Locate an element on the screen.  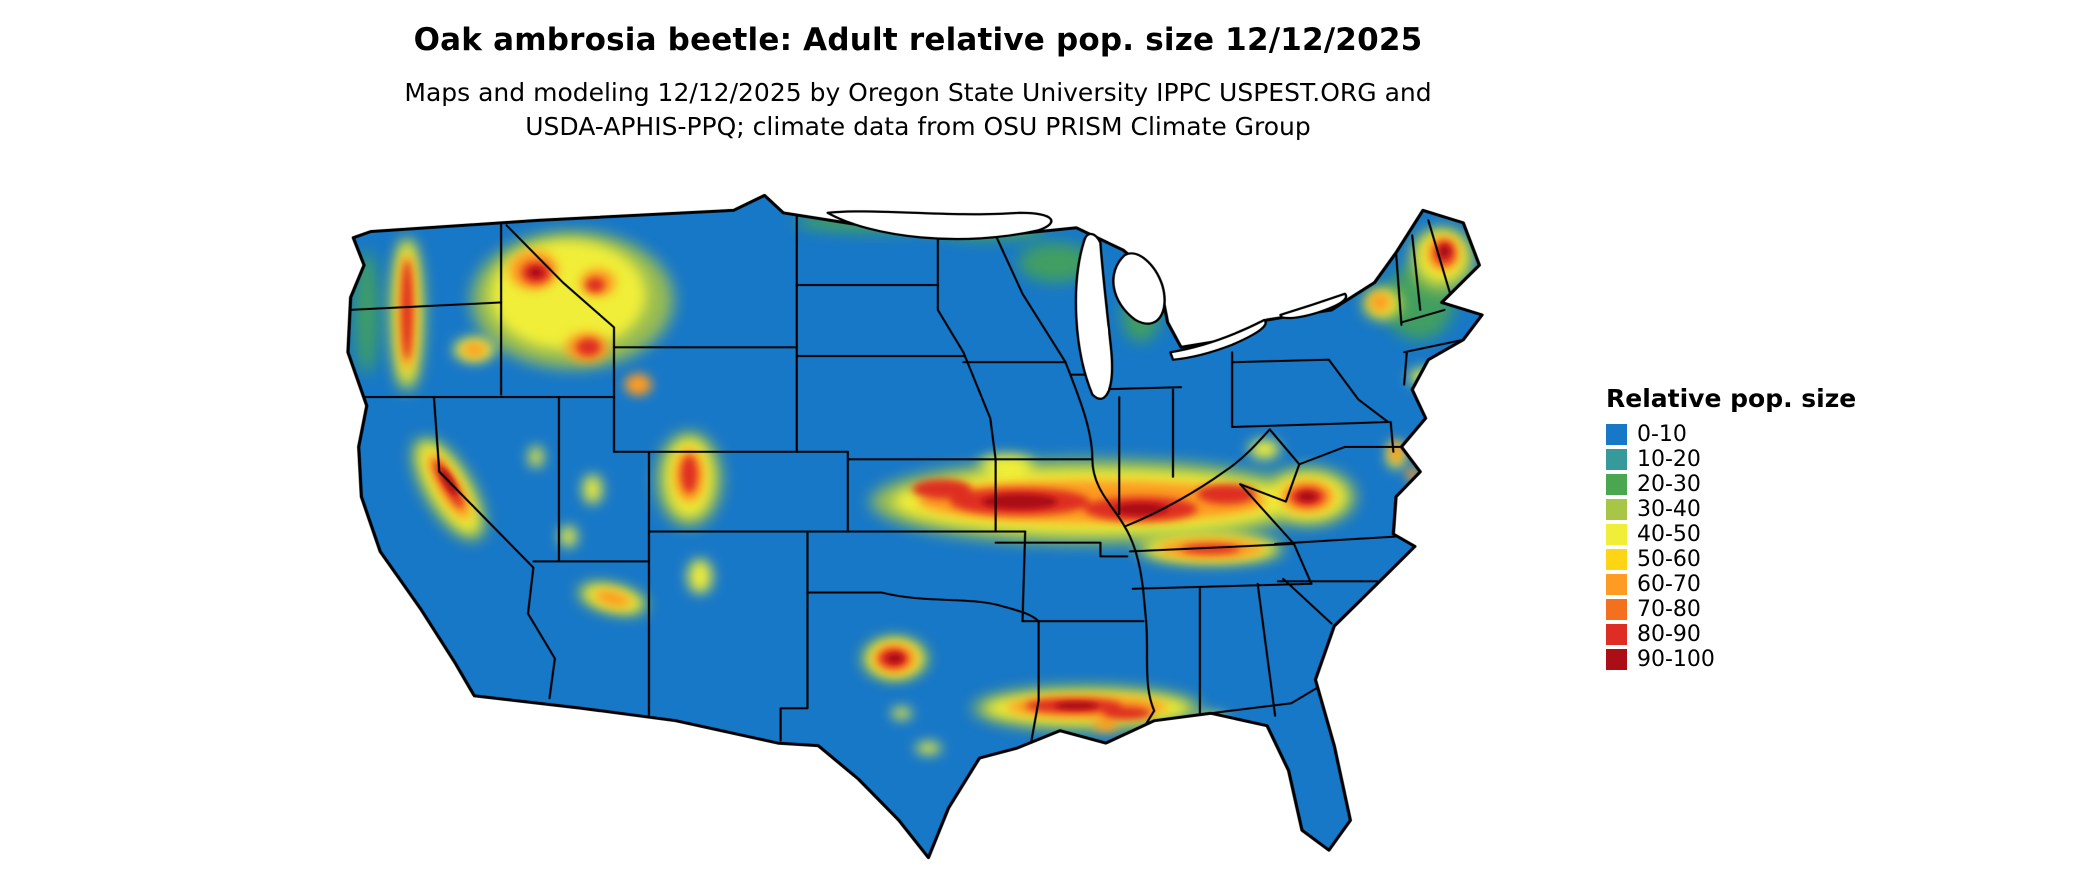
legend-title: Relative pop. size is located at coordinates (1731, 398).